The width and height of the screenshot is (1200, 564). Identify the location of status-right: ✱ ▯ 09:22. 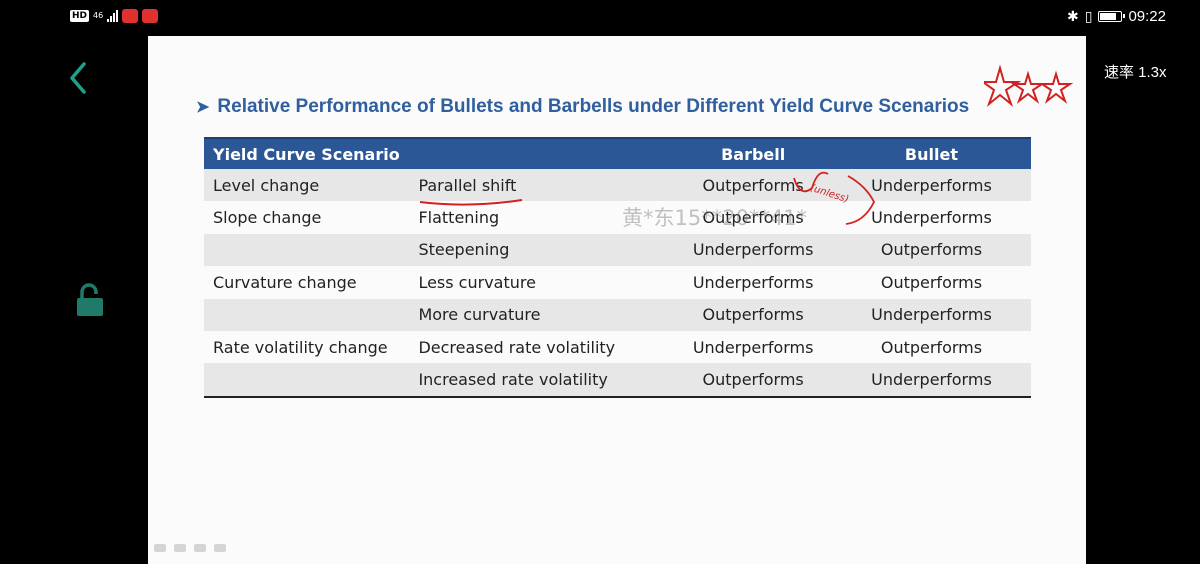
(1116, 16).